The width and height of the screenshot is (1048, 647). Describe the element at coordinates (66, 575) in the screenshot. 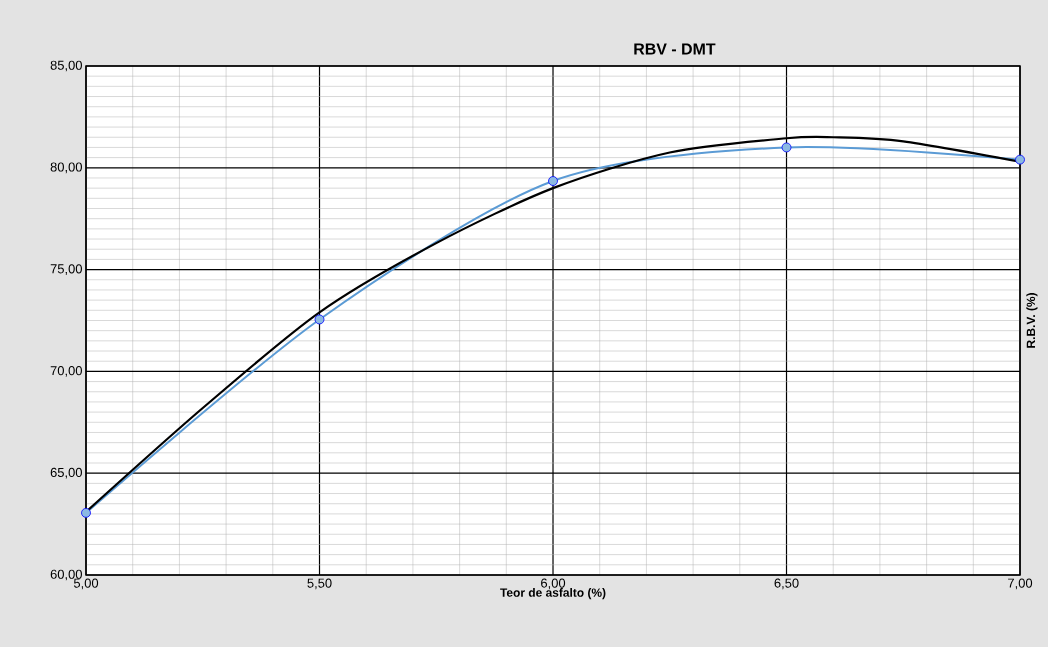

I see `y-tick-label: 60,00` at that location.